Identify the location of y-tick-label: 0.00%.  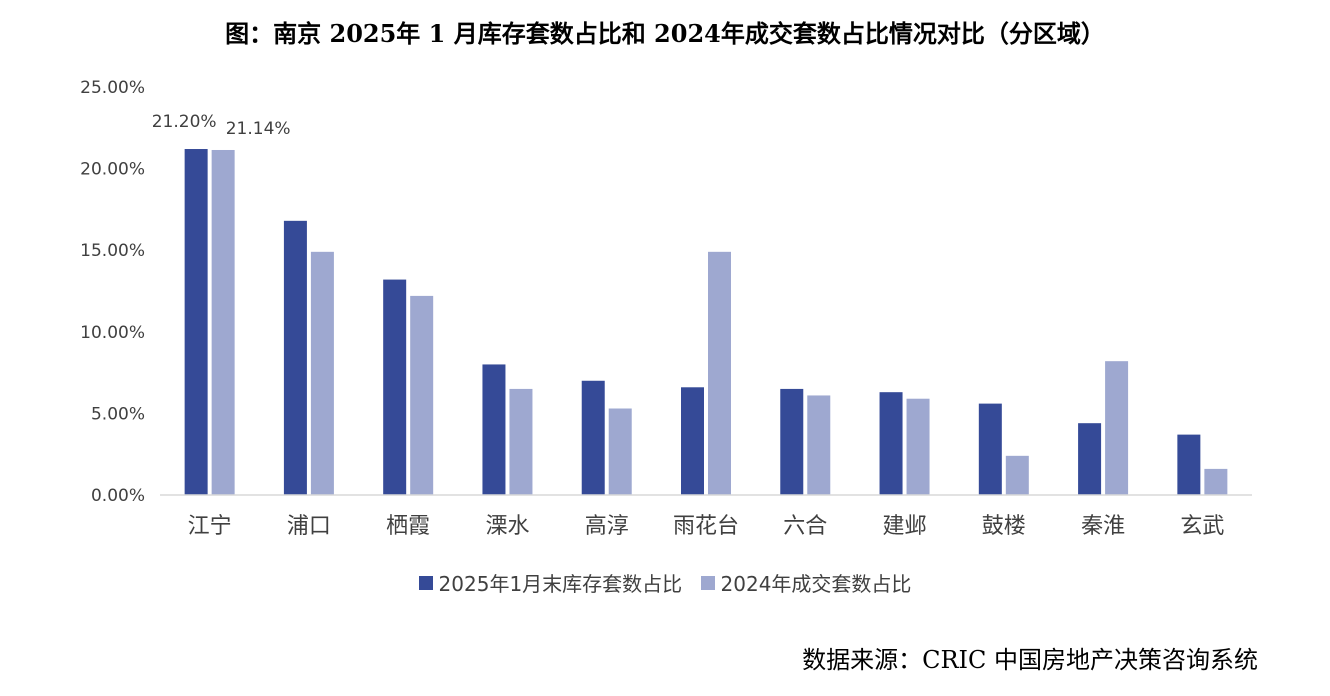
(118, 496).